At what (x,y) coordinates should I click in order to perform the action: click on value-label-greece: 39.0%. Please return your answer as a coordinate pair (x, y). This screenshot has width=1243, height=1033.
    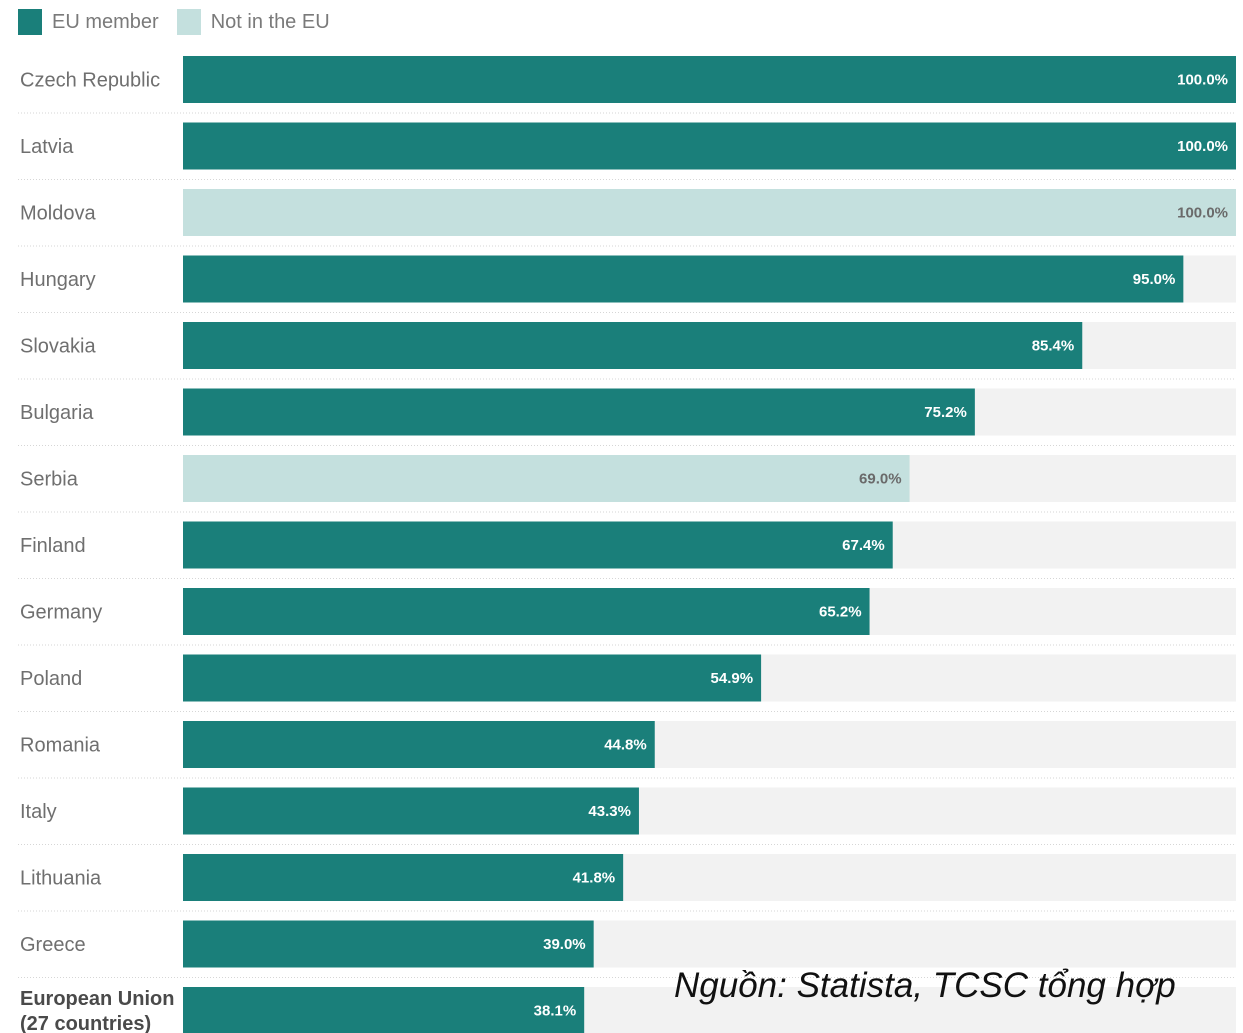
    Looking at the image, I should click on (564, 944).